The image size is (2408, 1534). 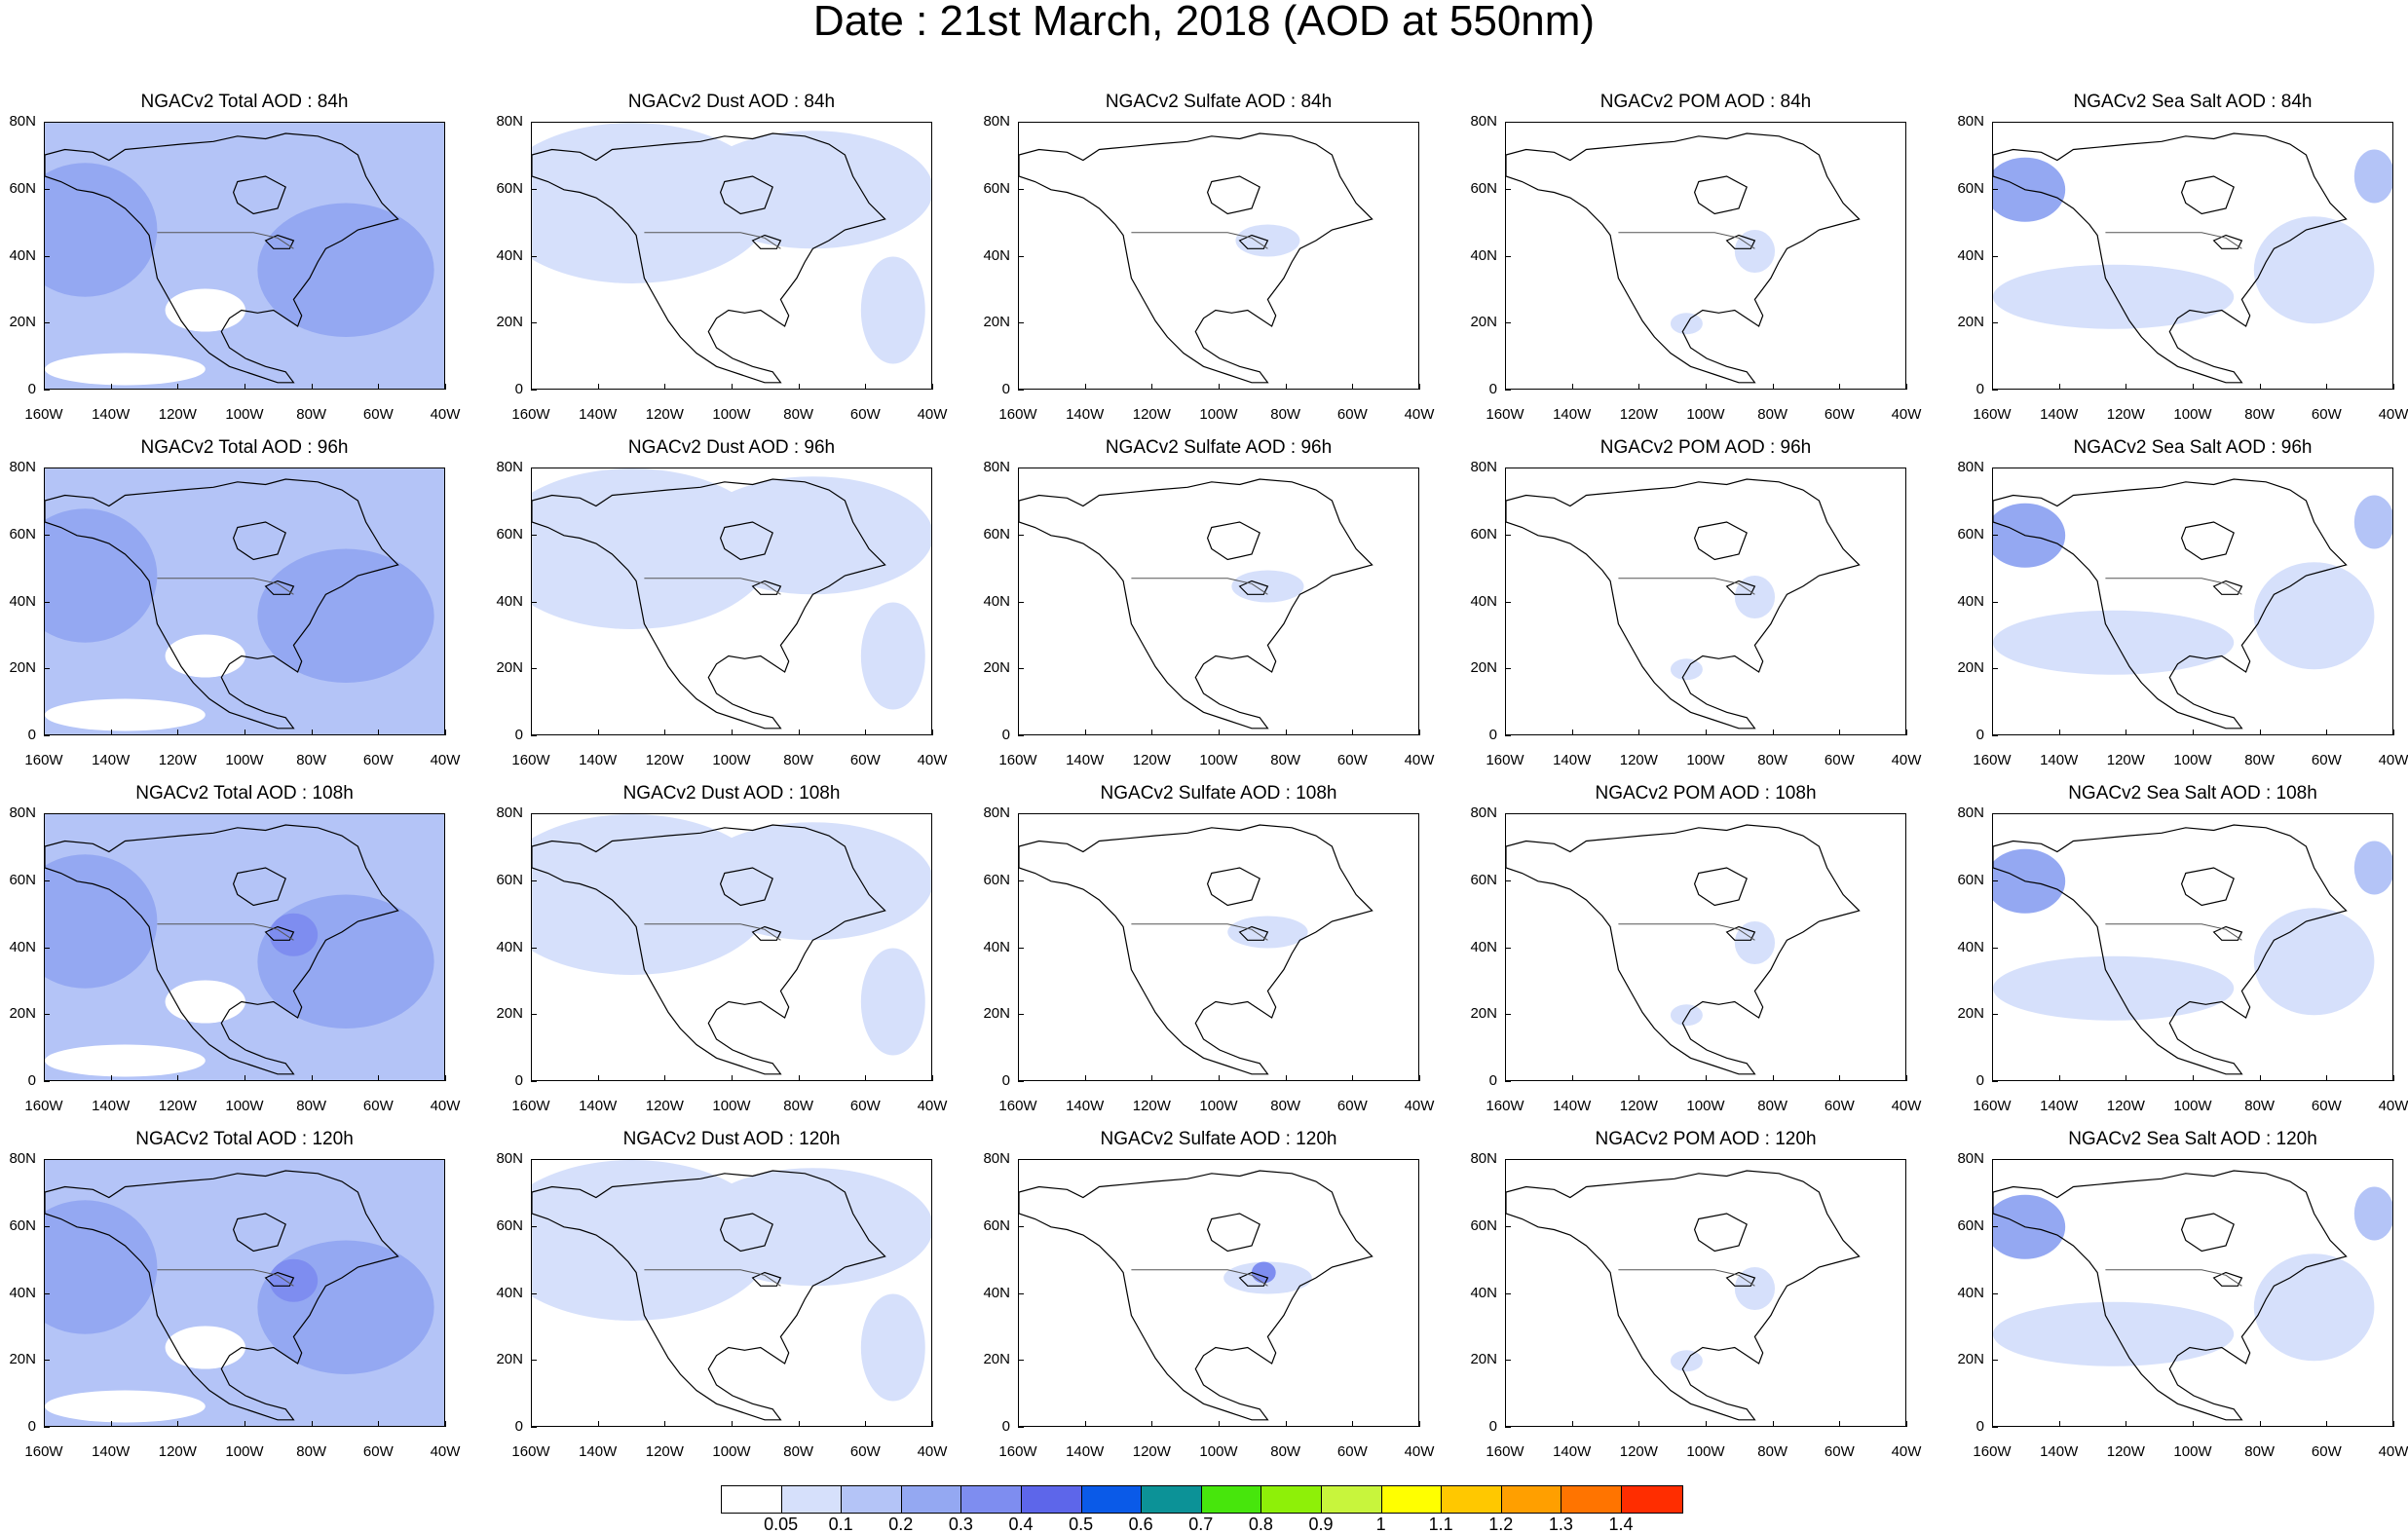 I want to click on aod-map-pom, so click(x=1705, y=1293).